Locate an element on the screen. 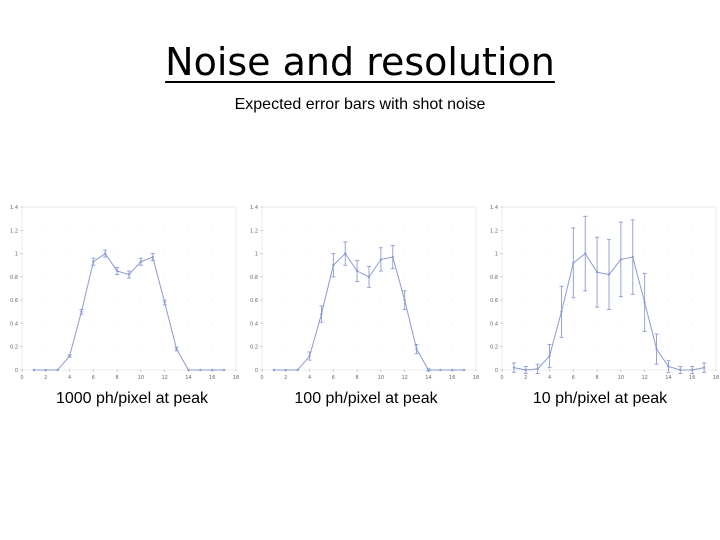 Image resolution: width=720 pixels, height=540 pixels. x-tick-label: 8 is located at coordinates (117, 378).